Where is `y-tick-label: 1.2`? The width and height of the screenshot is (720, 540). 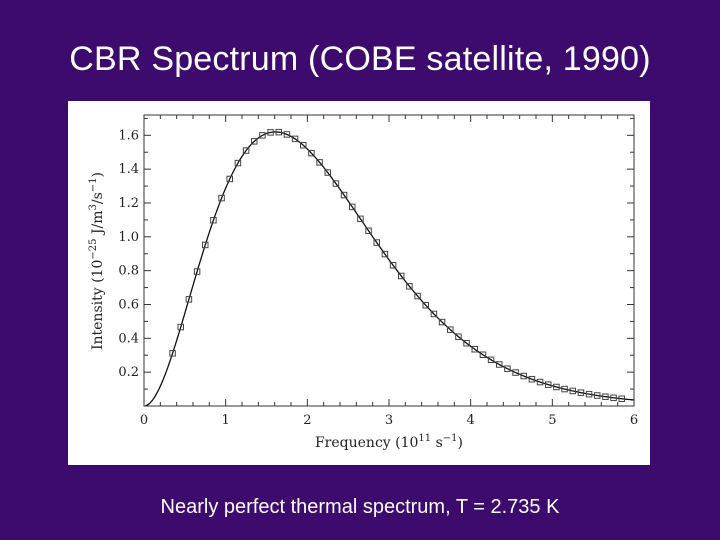 y-tick-label: 1.2 is located at coordinates (128, 203).